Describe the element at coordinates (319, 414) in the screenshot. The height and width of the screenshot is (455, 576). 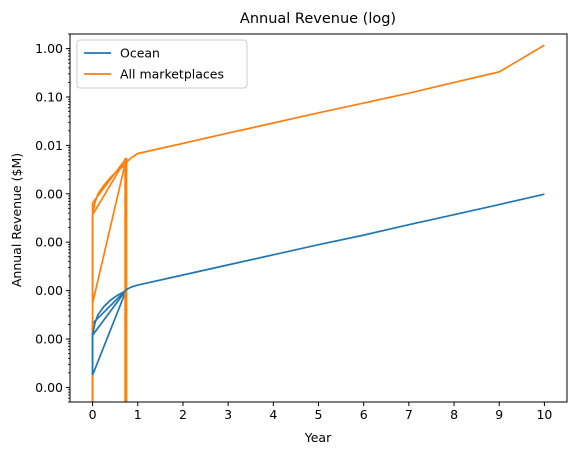
I see `x-tick-label: 5` at that location.